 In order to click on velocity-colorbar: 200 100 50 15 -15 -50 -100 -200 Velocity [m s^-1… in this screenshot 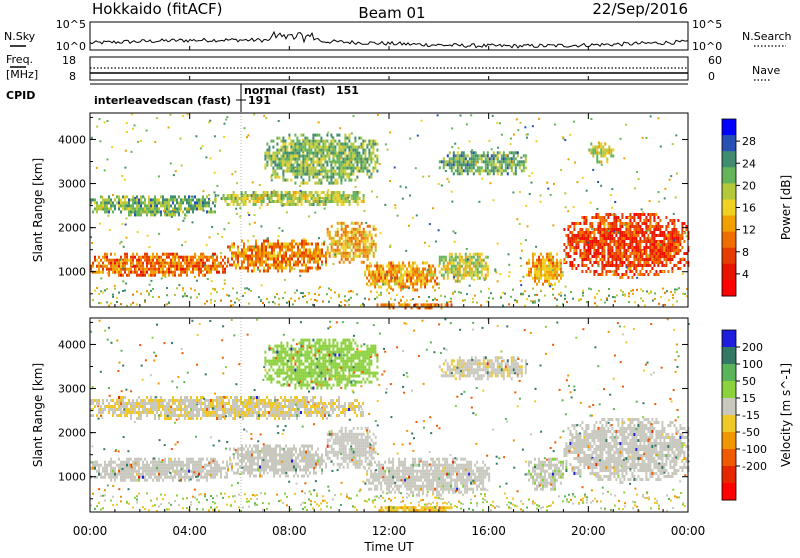, I will do `click(757, 415)`.